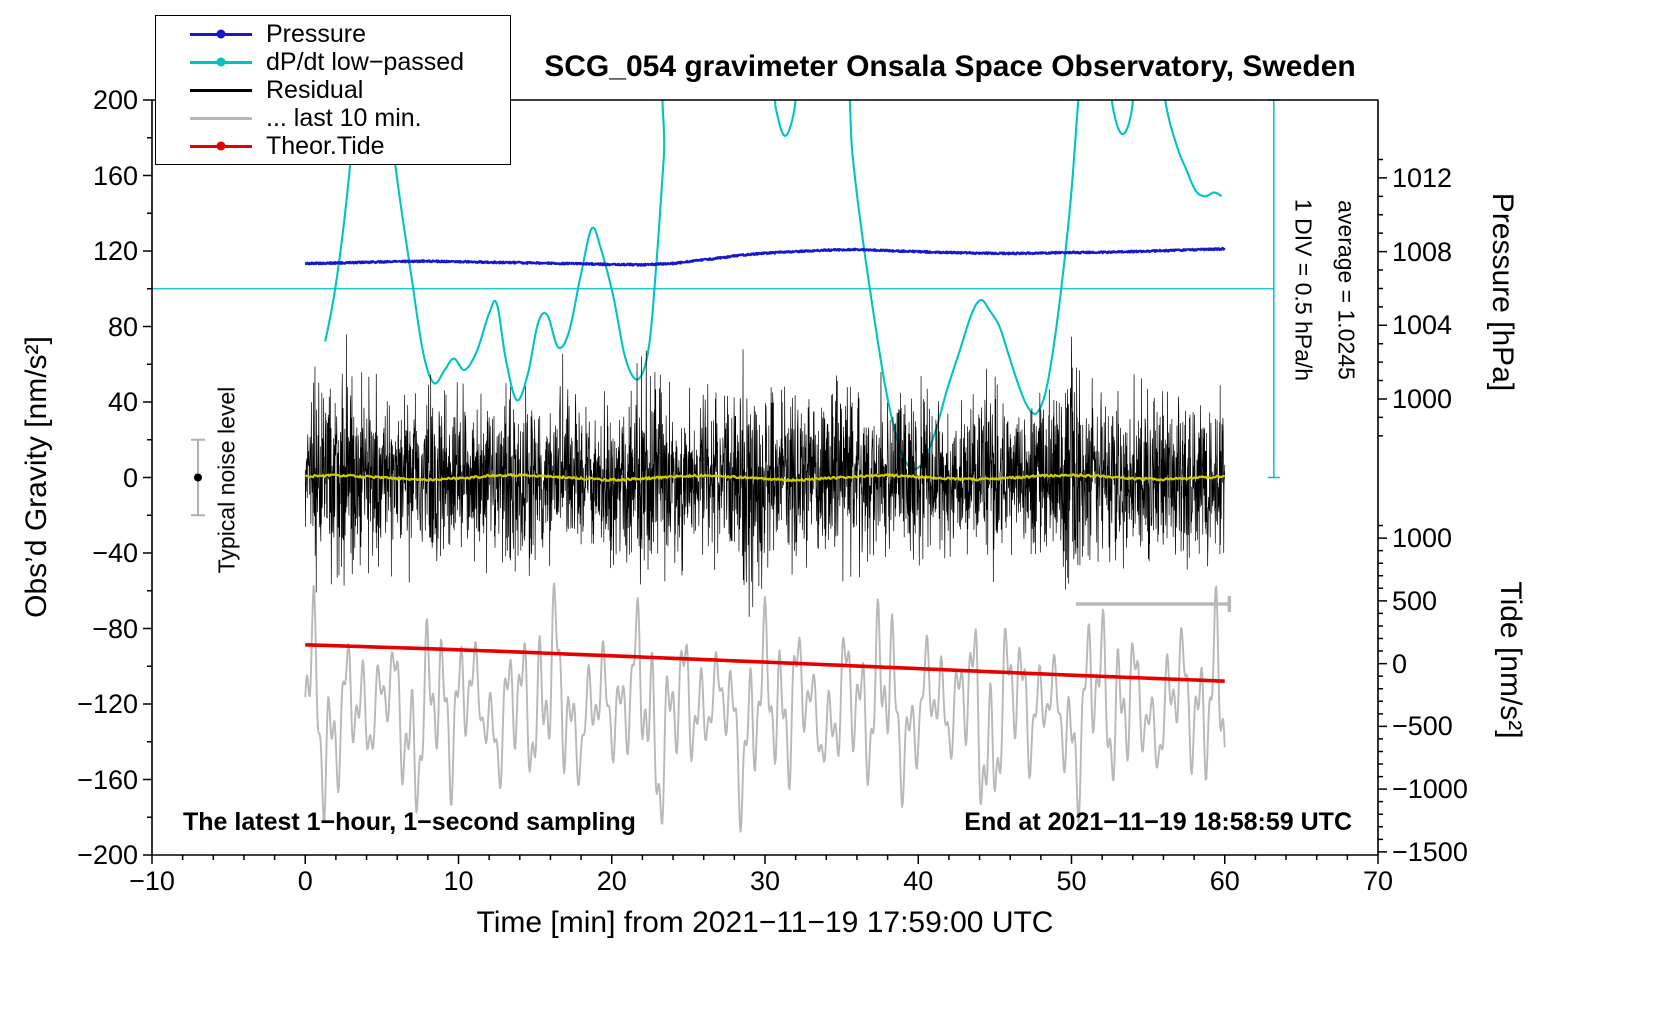 This screenshot has width=1660, height=1020. Describe the element at coordinates (1422, 177) in the screenshot. I see `pressure-tick-label: 1012` at that location.